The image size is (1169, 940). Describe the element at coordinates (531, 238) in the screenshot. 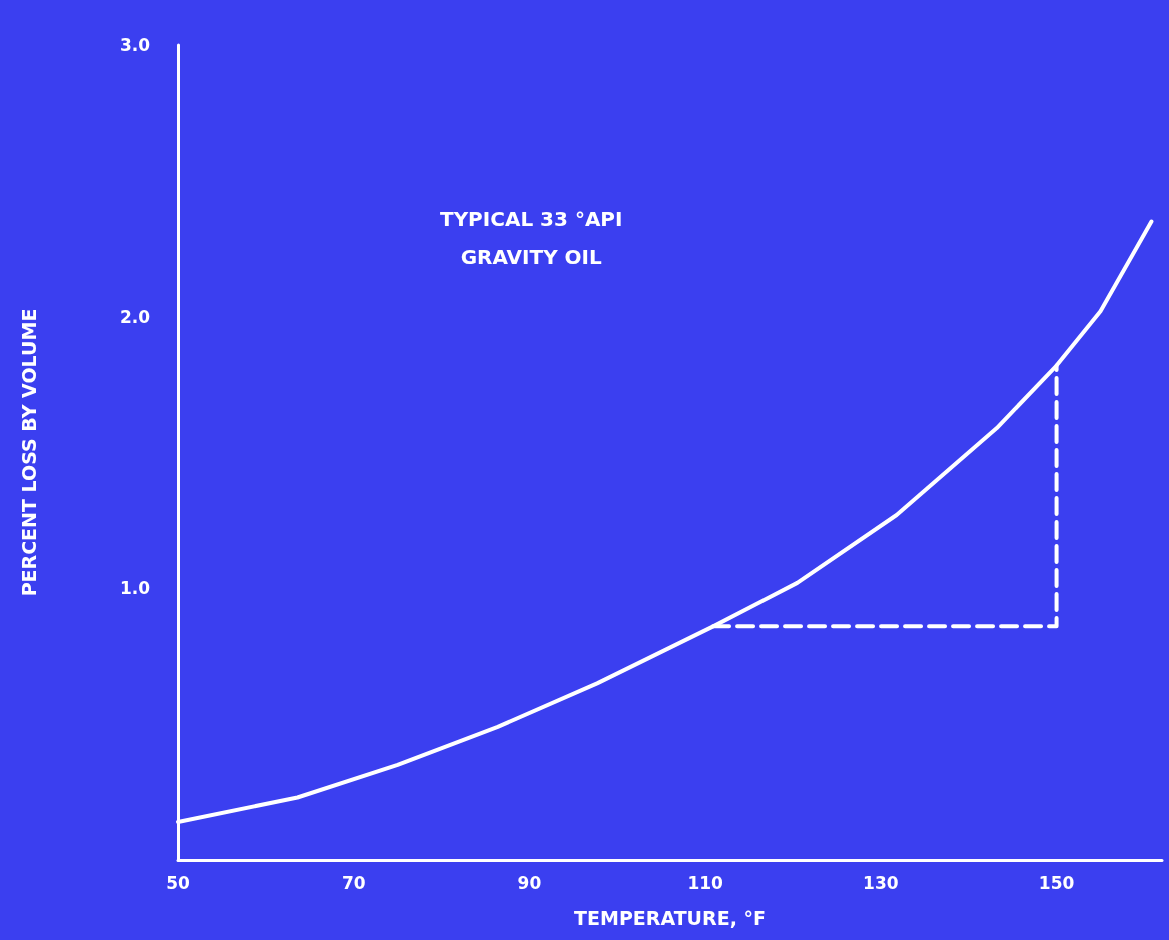

I see `annotation: TYPICAL 33 °API GRAVITY OIL` at that location.